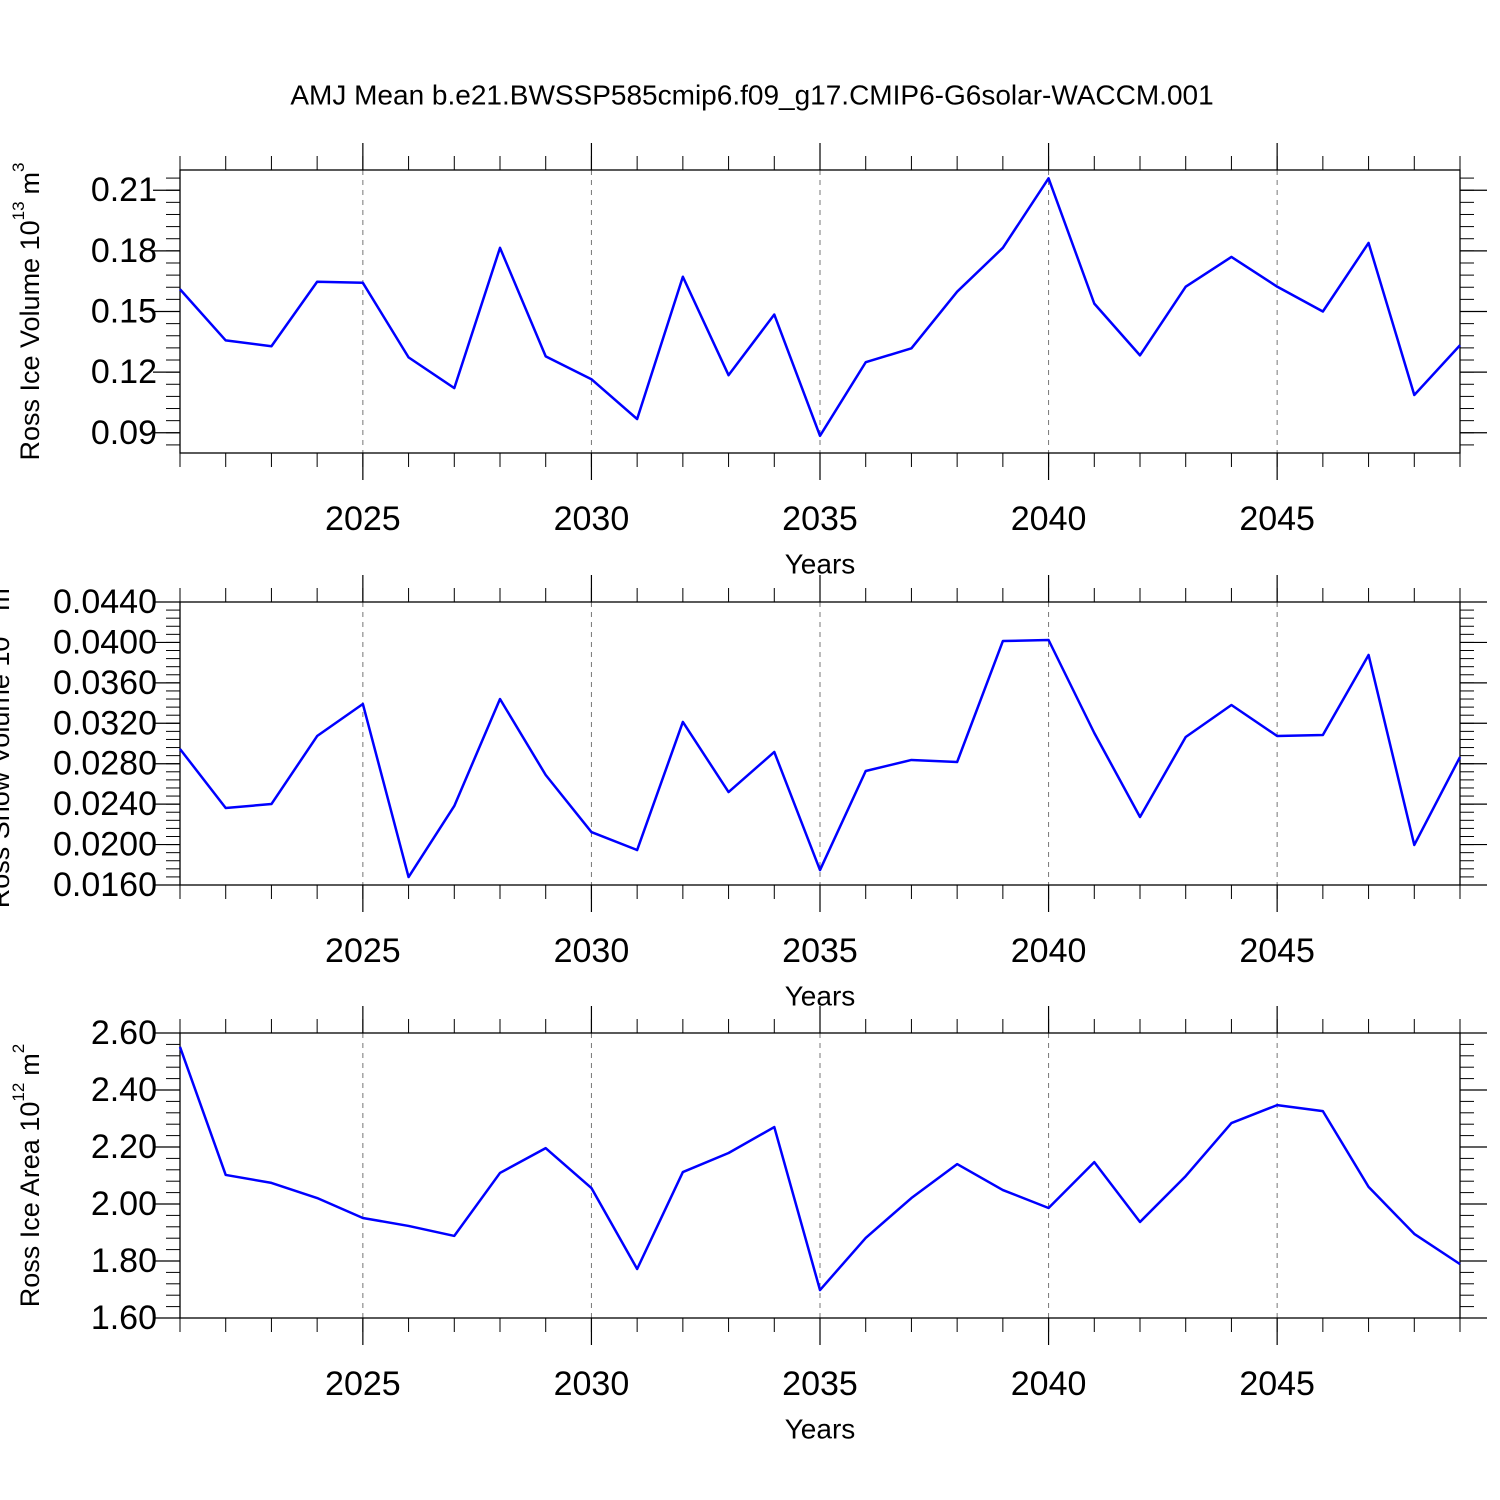 The height and width of the screenshot is (1500, 1500). I want to click on y-tick-label: 0.0160, so click(105, 885).